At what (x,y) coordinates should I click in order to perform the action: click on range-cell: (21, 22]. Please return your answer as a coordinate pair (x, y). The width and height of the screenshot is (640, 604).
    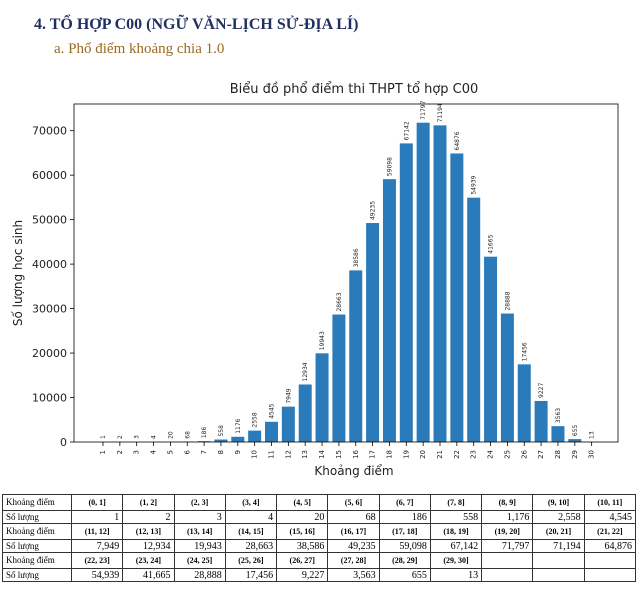
    Looking at the image, I should click on (610, 531).